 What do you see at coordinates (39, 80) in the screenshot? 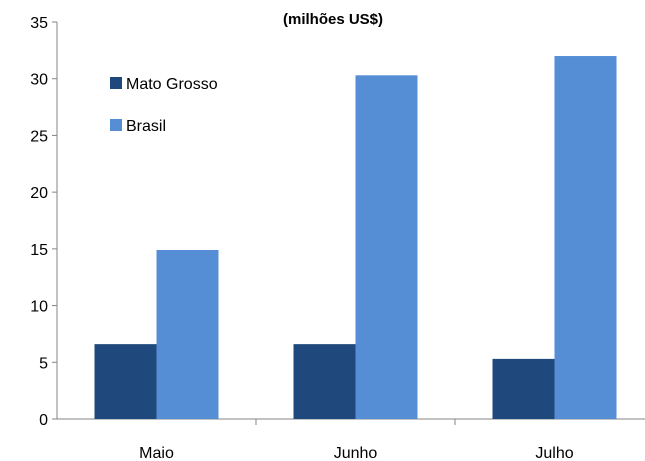
I see `y-tick-label-30: 30` at bounding box center [39, 80].